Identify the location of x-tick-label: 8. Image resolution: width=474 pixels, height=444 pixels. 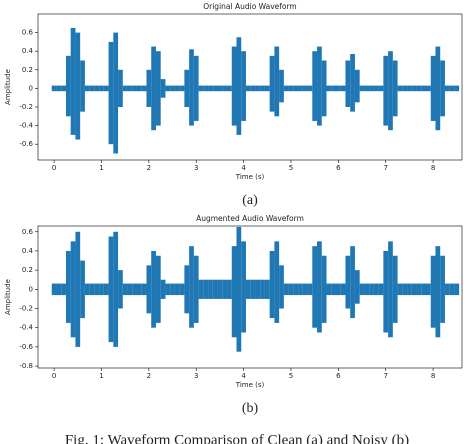
(433, 376).